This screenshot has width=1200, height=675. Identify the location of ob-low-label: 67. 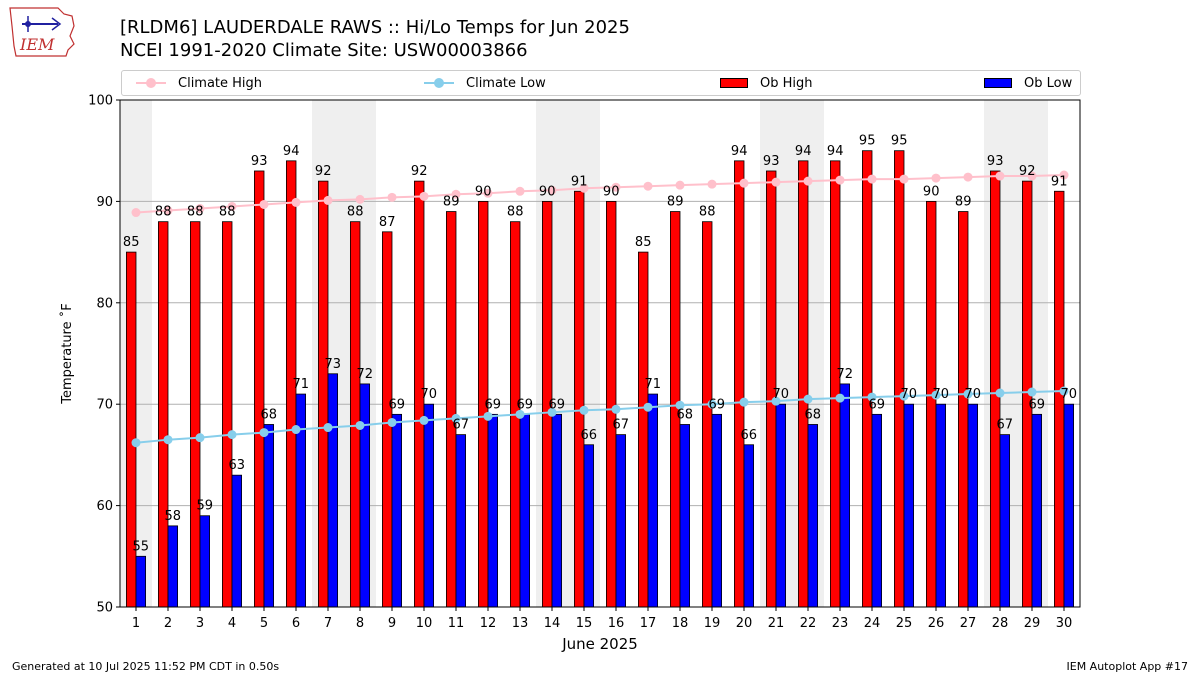
(1005, 425).